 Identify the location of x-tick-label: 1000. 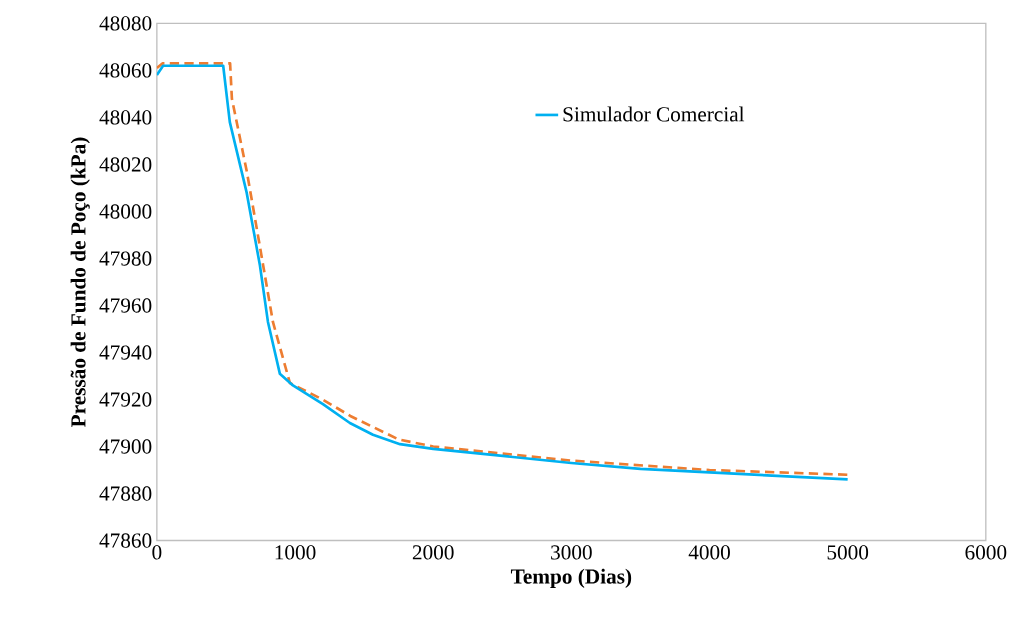
(295, 552).